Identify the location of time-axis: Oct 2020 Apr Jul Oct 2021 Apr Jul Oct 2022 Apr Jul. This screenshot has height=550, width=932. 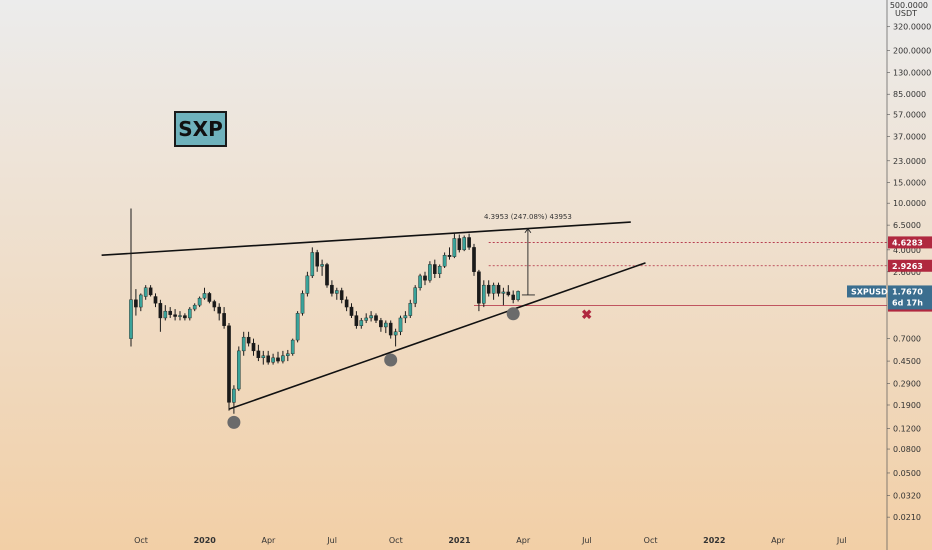
(490, 540).